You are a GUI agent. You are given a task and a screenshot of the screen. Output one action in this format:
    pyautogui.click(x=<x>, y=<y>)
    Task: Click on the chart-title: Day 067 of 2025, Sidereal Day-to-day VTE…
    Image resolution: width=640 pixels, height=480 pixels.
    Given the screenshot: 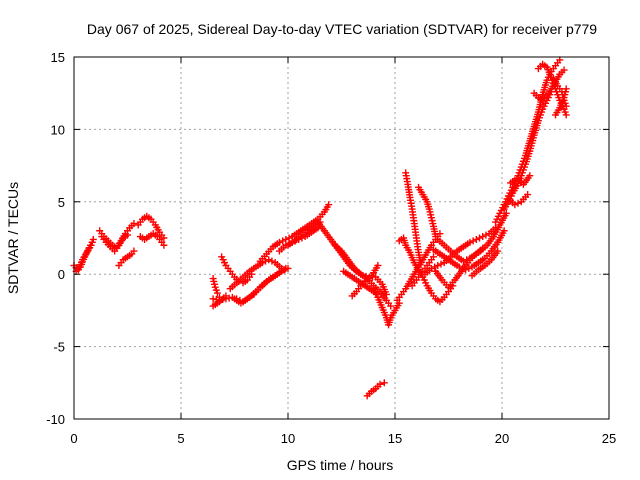 What is the action you would take?
    pyautogui.click(x=342, y=29)
    